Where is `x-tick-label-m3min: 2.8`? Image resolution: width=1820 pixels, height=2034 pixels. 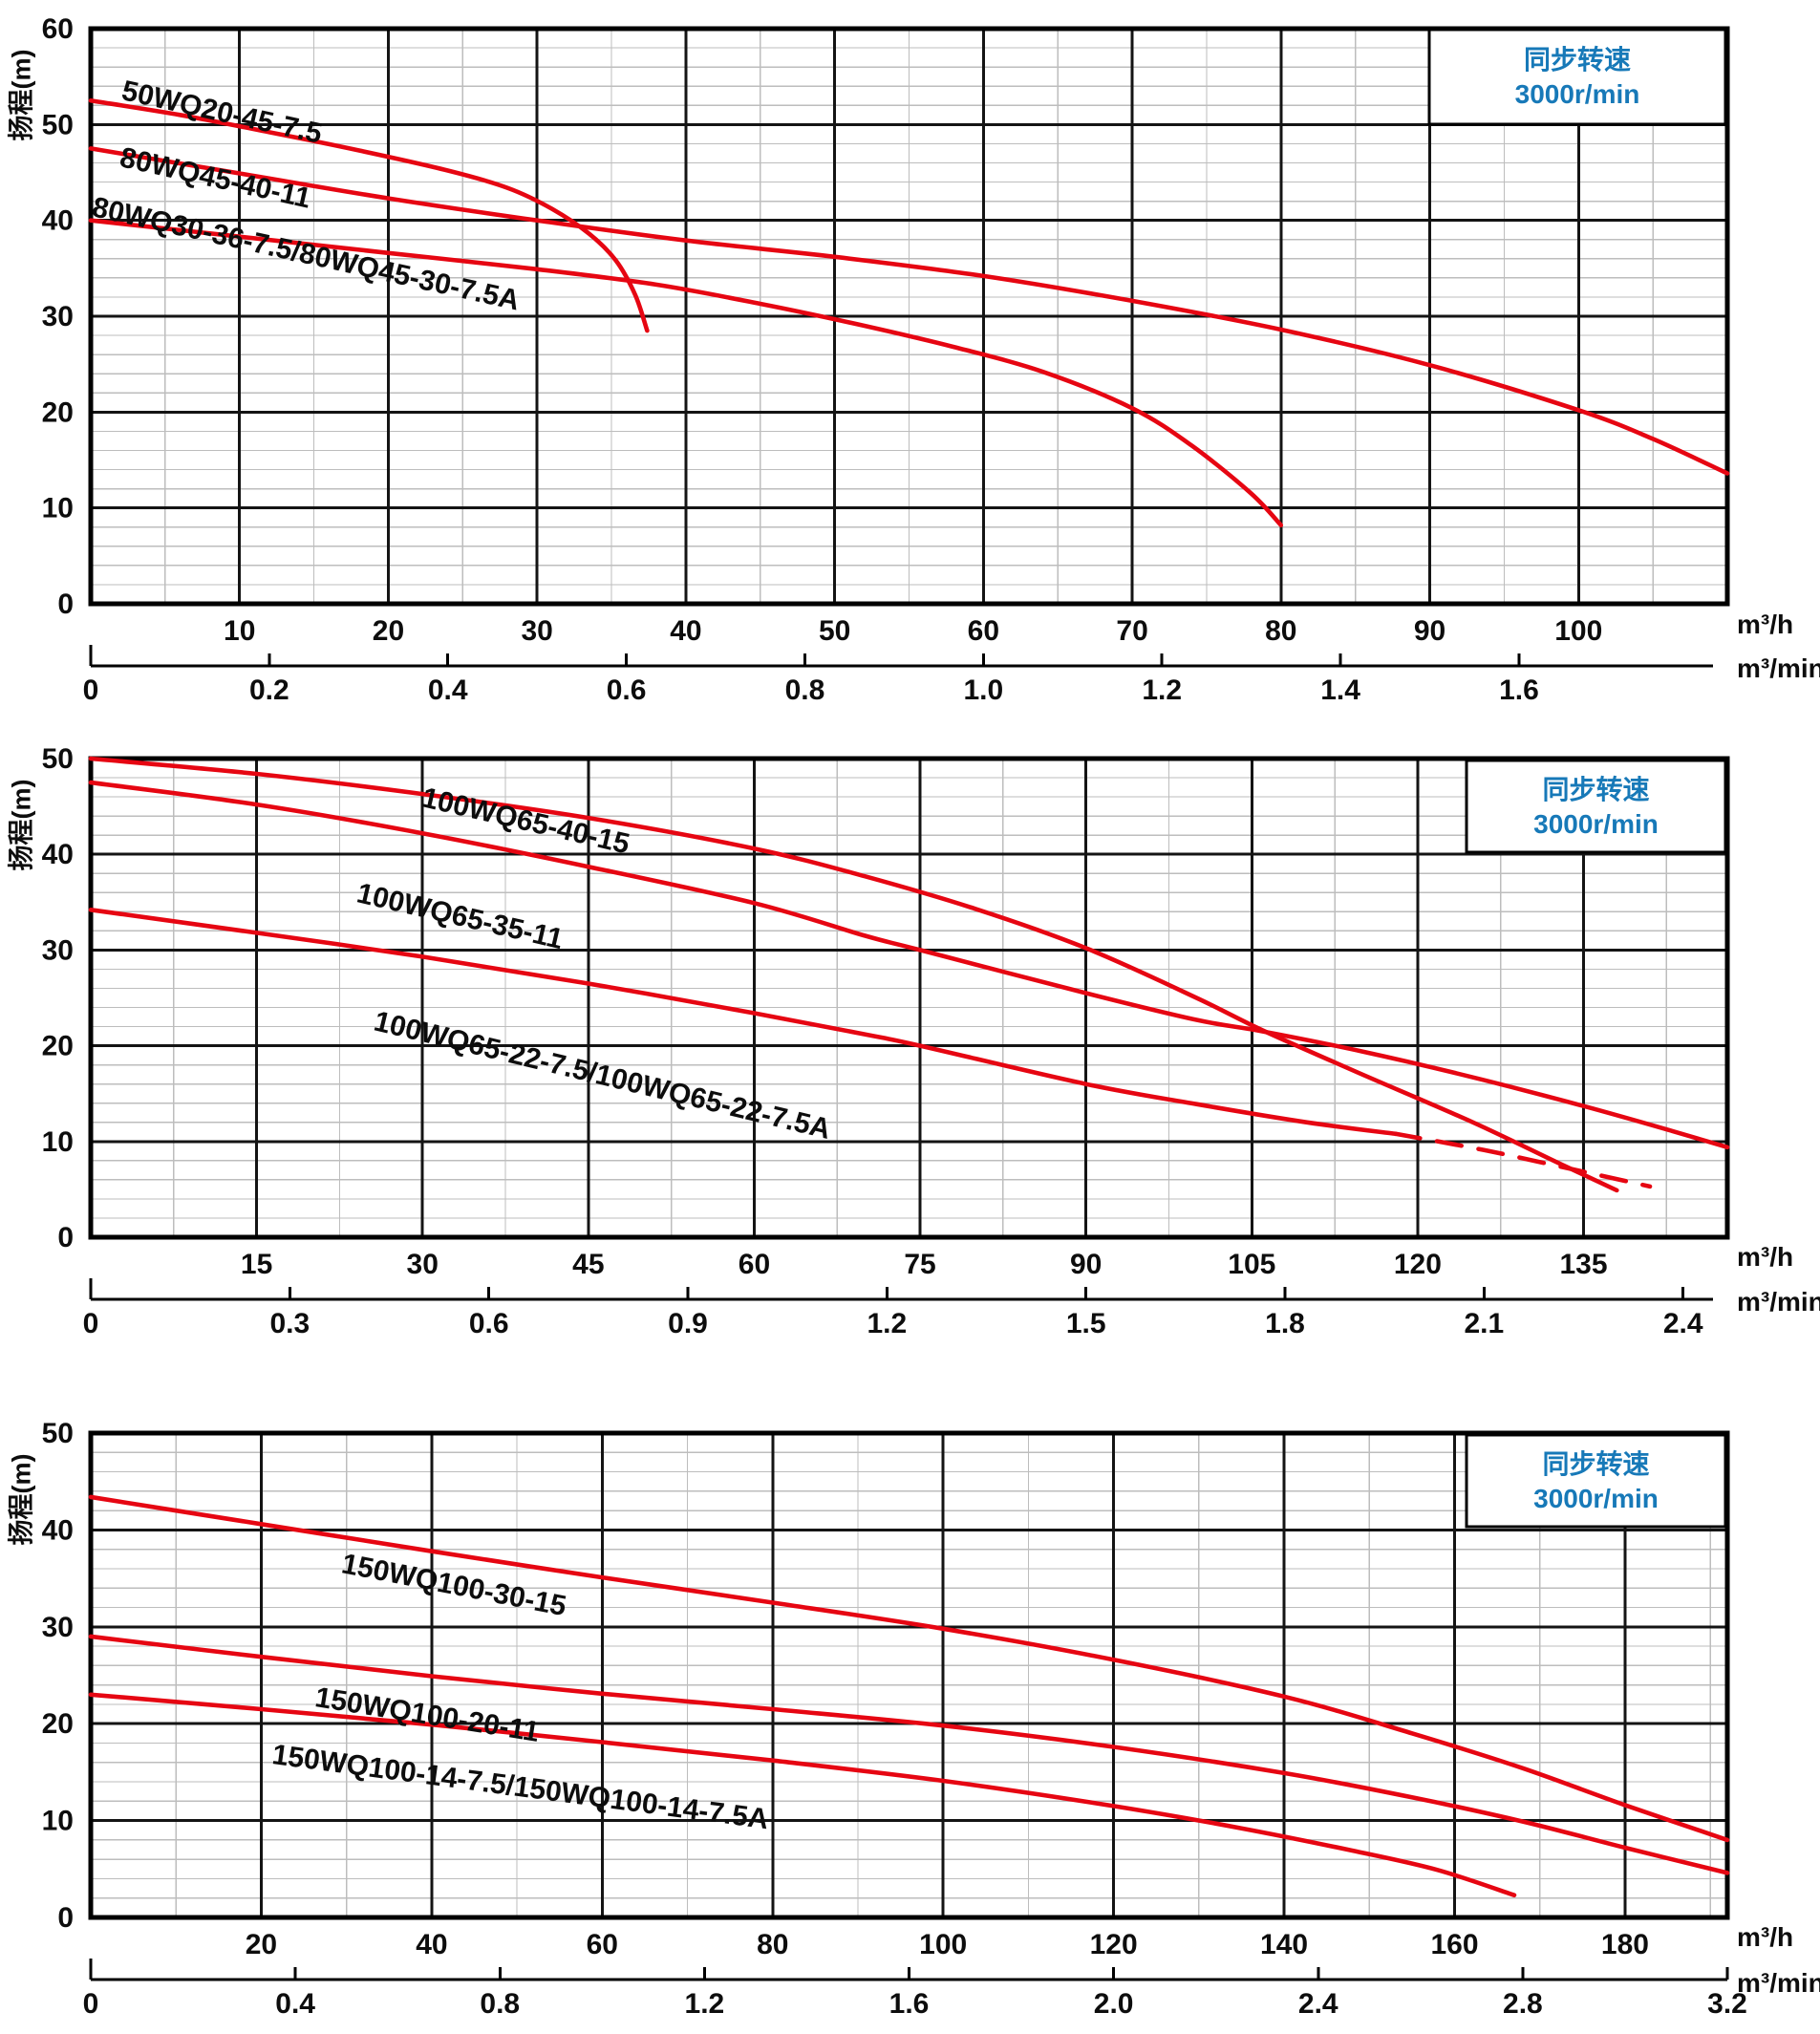
x-tick-label-m3min: 2.8 is located at coordinates (1523, 2004).